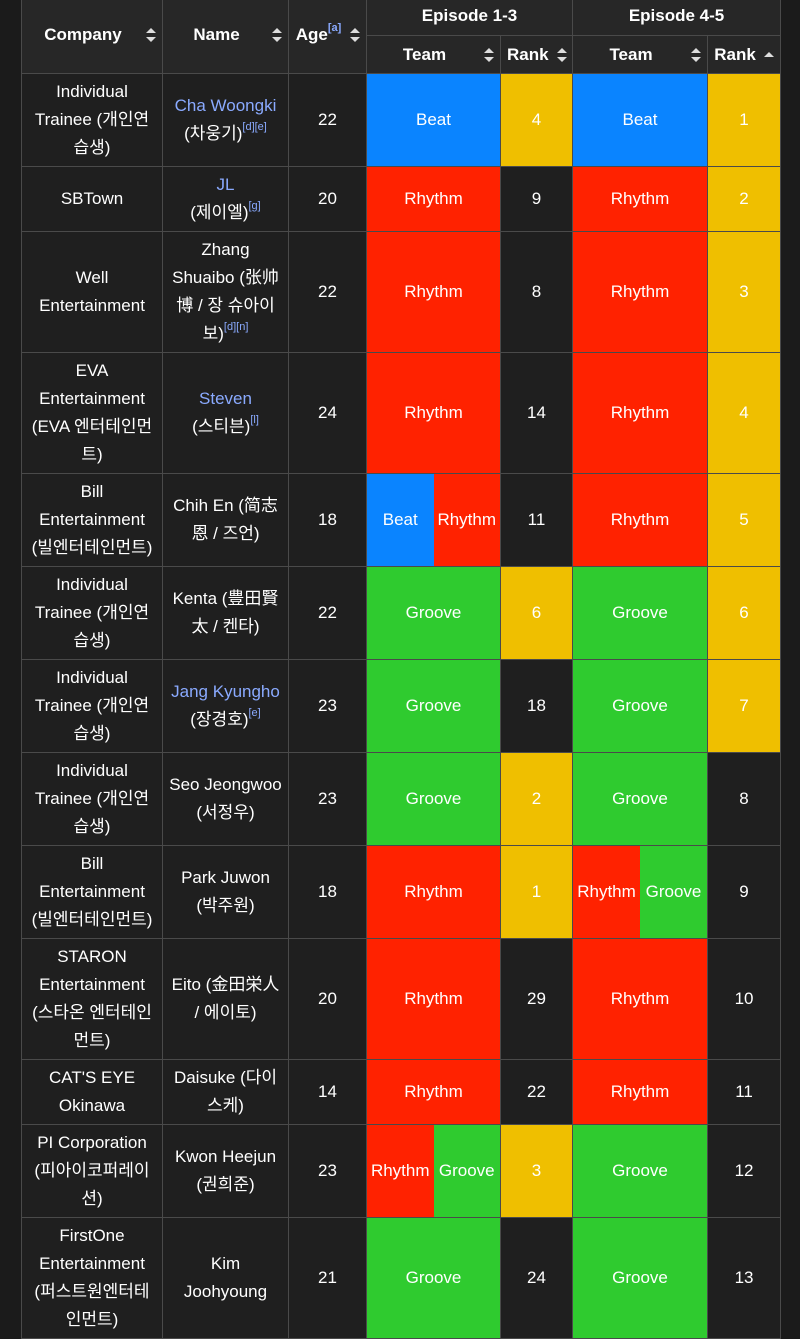  I want to click on company-cell: EVA Entertainment (EVA 엔터테인먼트), so click(92, 413).